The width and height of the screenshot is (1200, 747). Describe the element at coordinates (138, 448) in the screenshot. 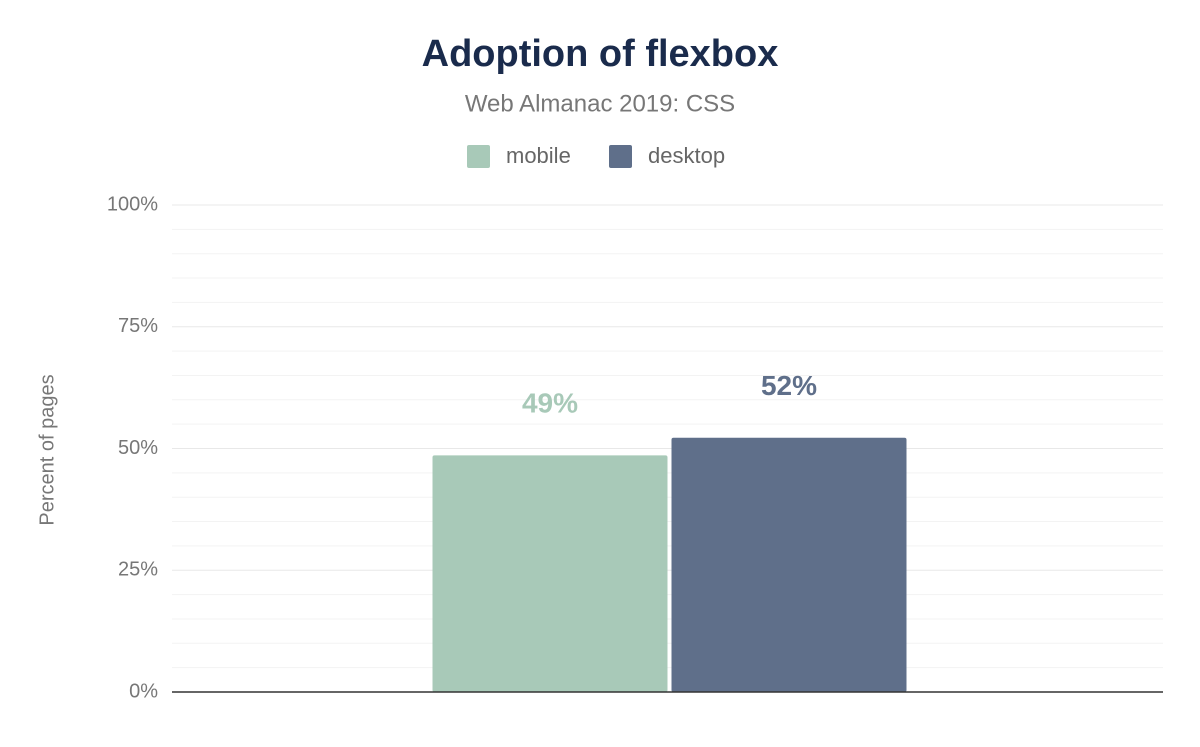

I see `y-tick-label: 50%` at that location.